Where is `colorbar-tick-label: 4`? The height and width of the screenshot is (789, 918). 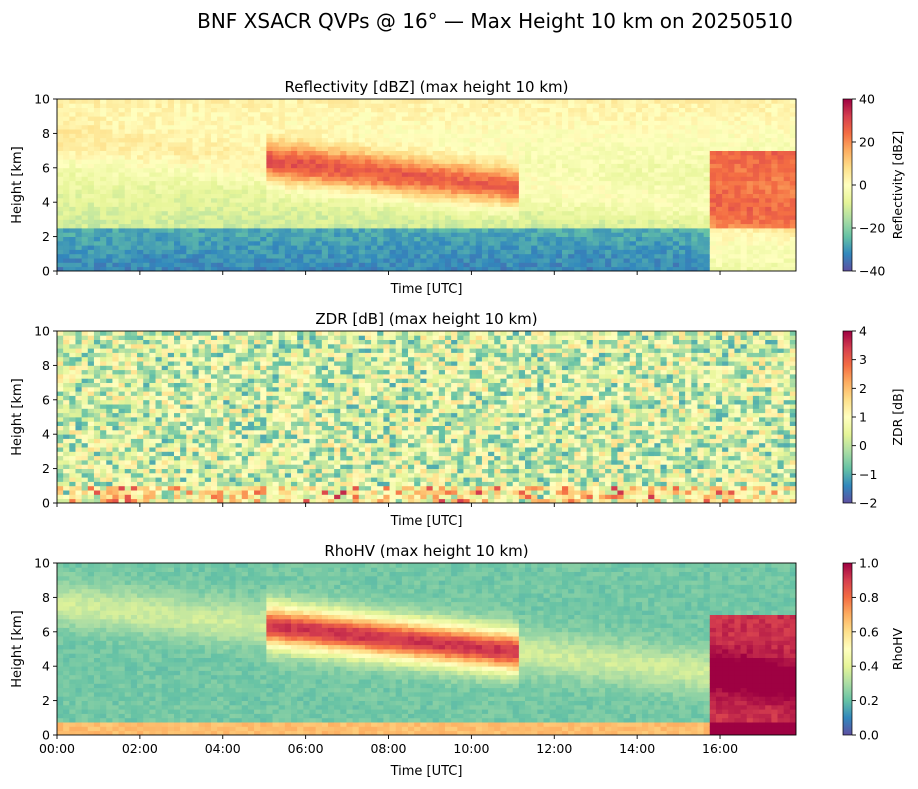
colorbar-tick-label: 4 is located at coordinates (863, 331).